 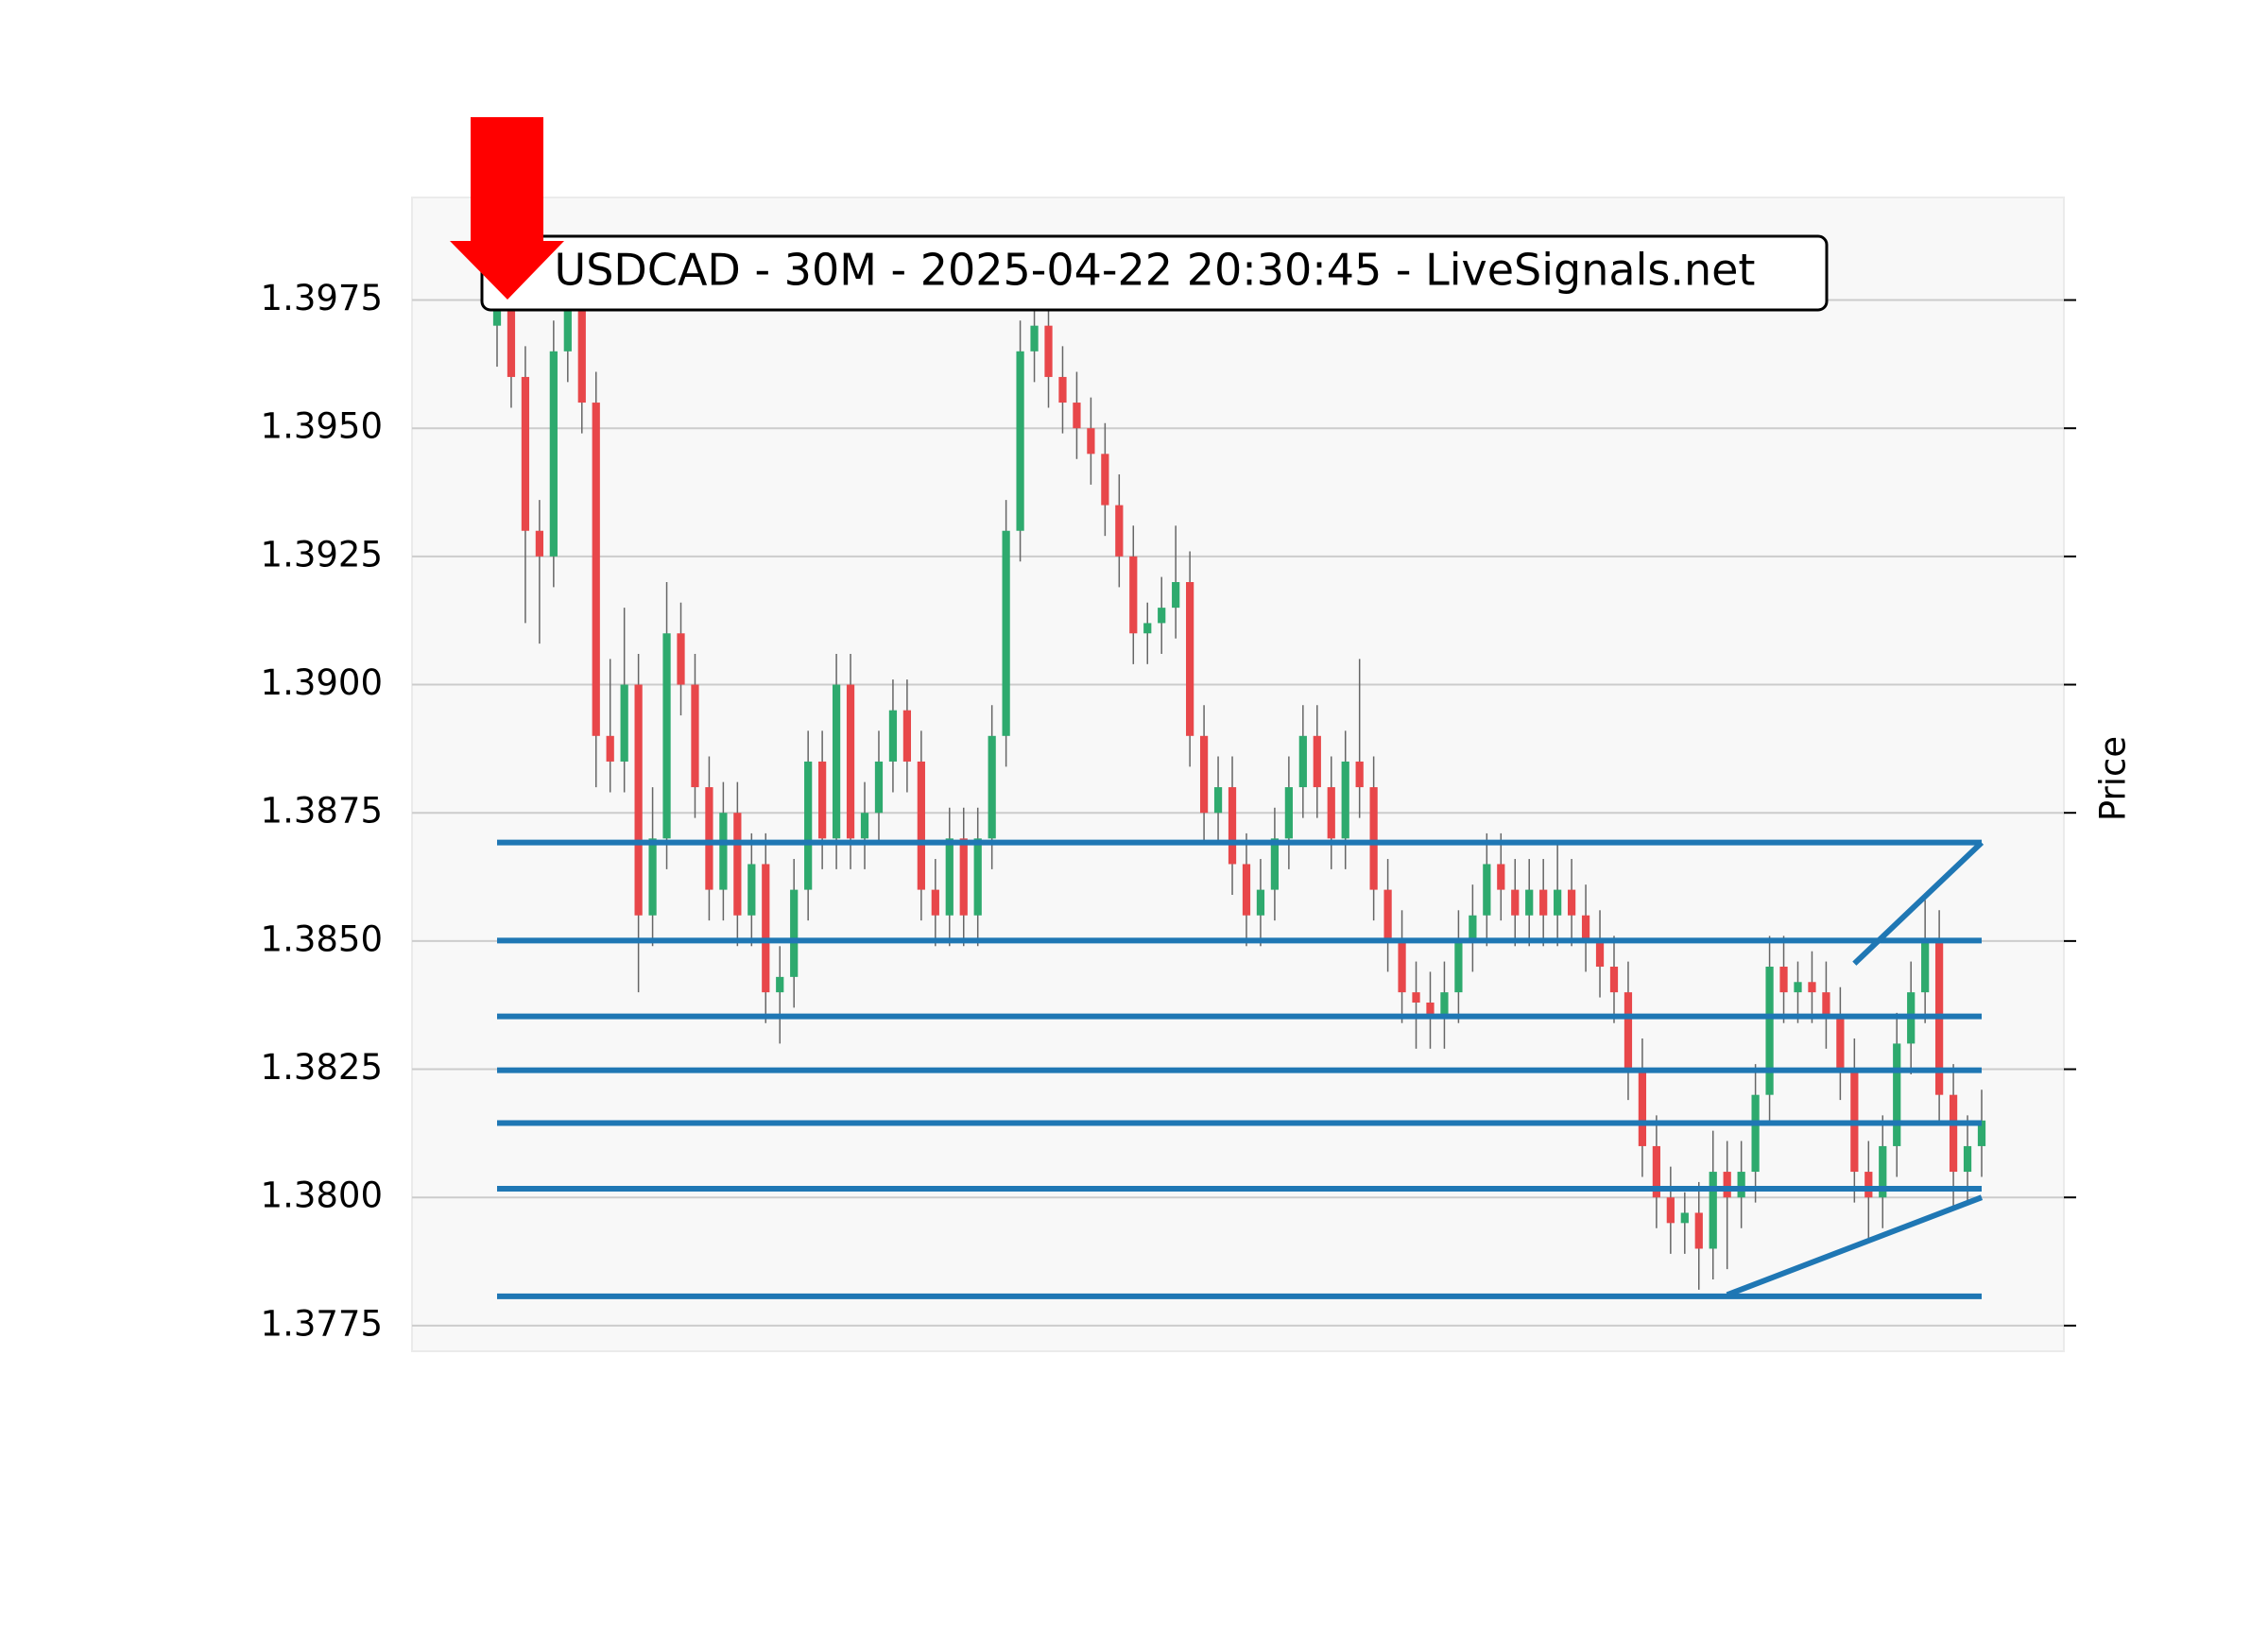 I want to click on signal-arrow, so click(x=507, y=209).